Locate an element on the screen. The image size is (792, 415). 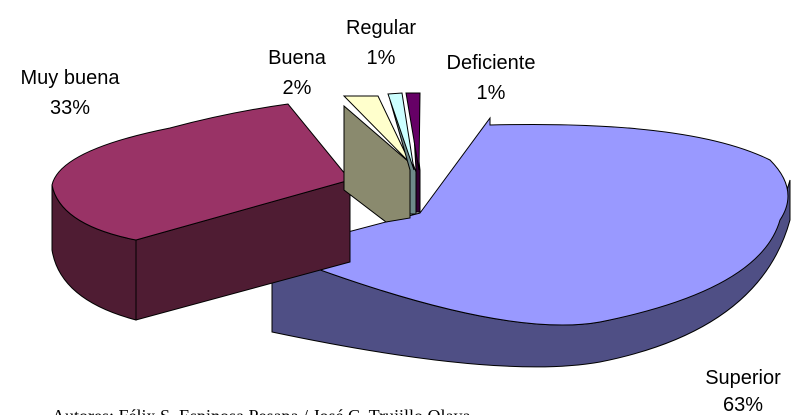
label-buena-name: Buena is located at coordinates (297, 58).